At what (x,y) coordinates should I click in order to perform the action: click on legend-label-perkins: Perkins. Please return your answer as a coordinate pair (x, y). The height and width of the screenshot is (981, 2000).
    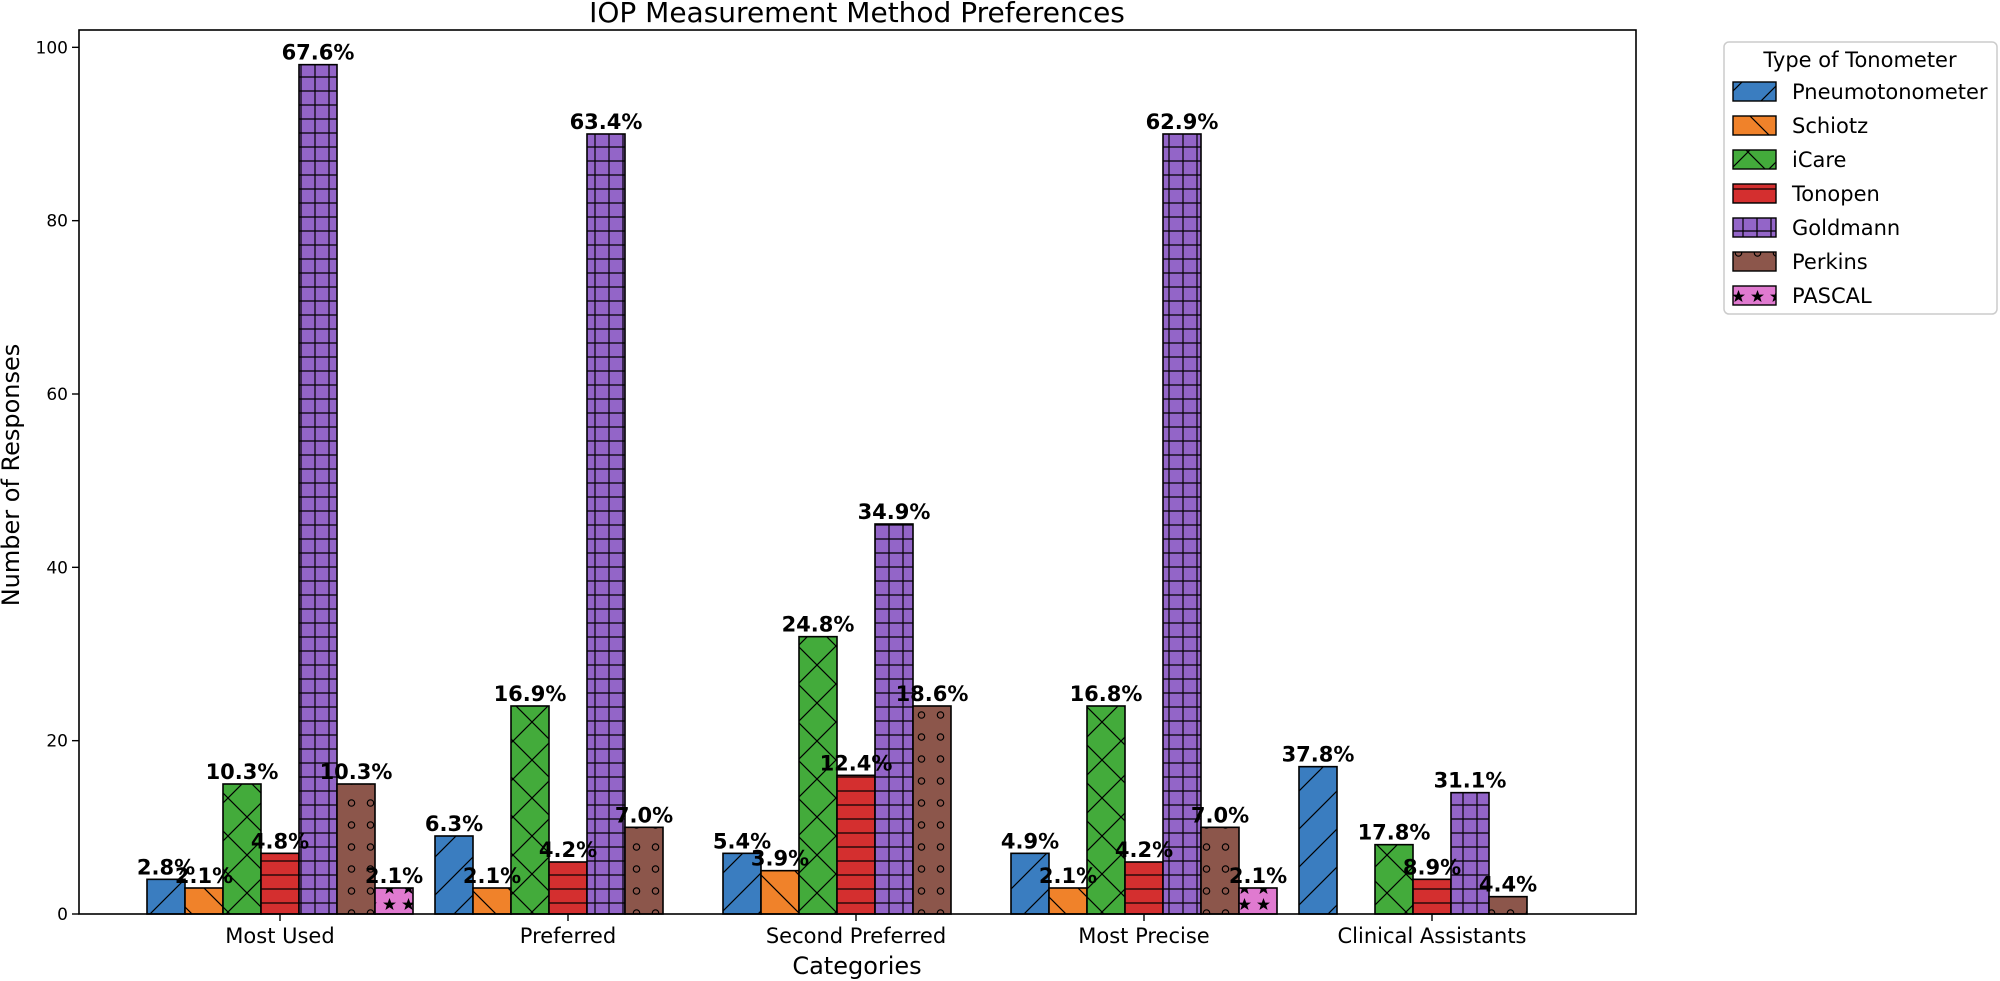
    Looking at the image, I should click on (1830, 262).